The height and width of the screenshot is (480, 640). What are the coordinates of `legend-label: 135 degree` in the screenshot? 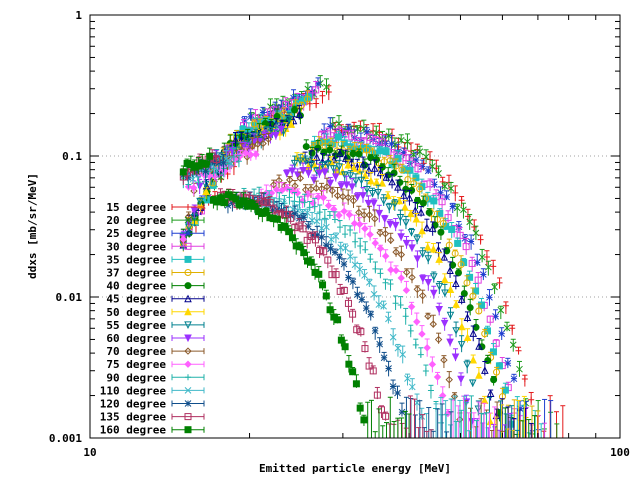 It's located at (133, 417).